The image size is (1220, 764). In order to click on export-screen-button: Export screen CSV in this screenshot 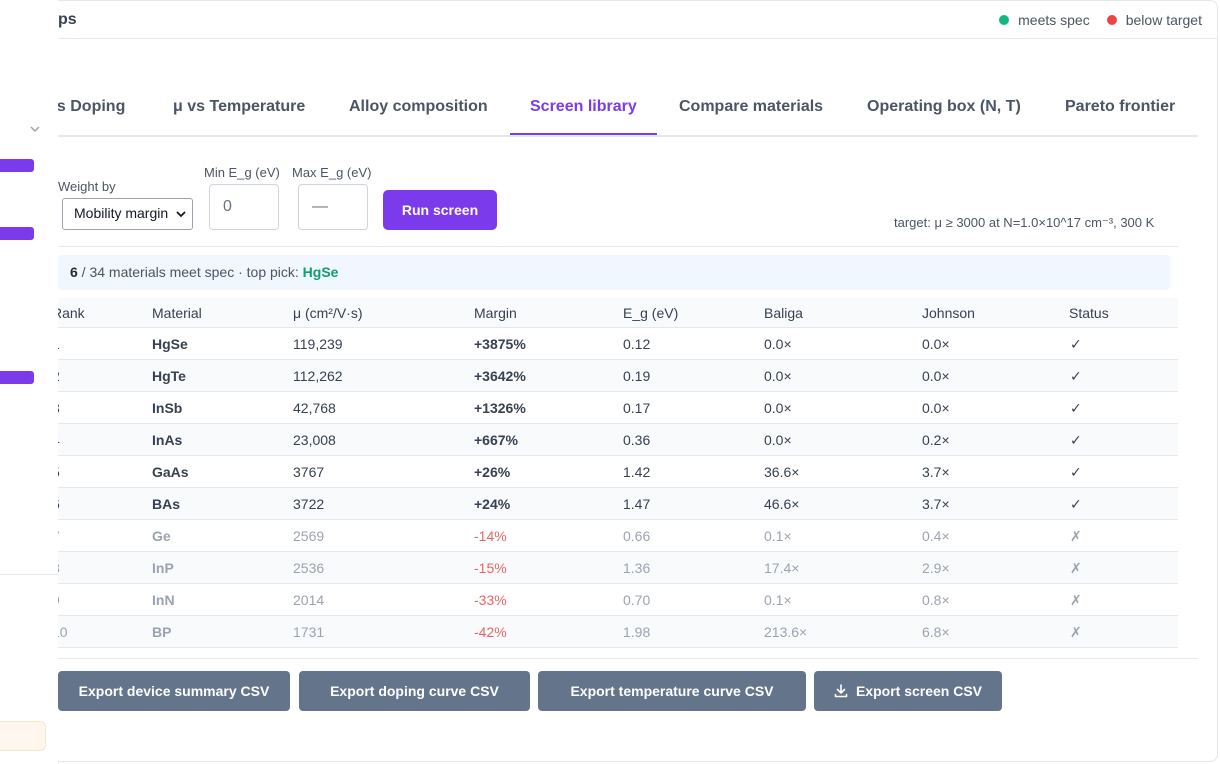, I will do `click(908, 691)`.